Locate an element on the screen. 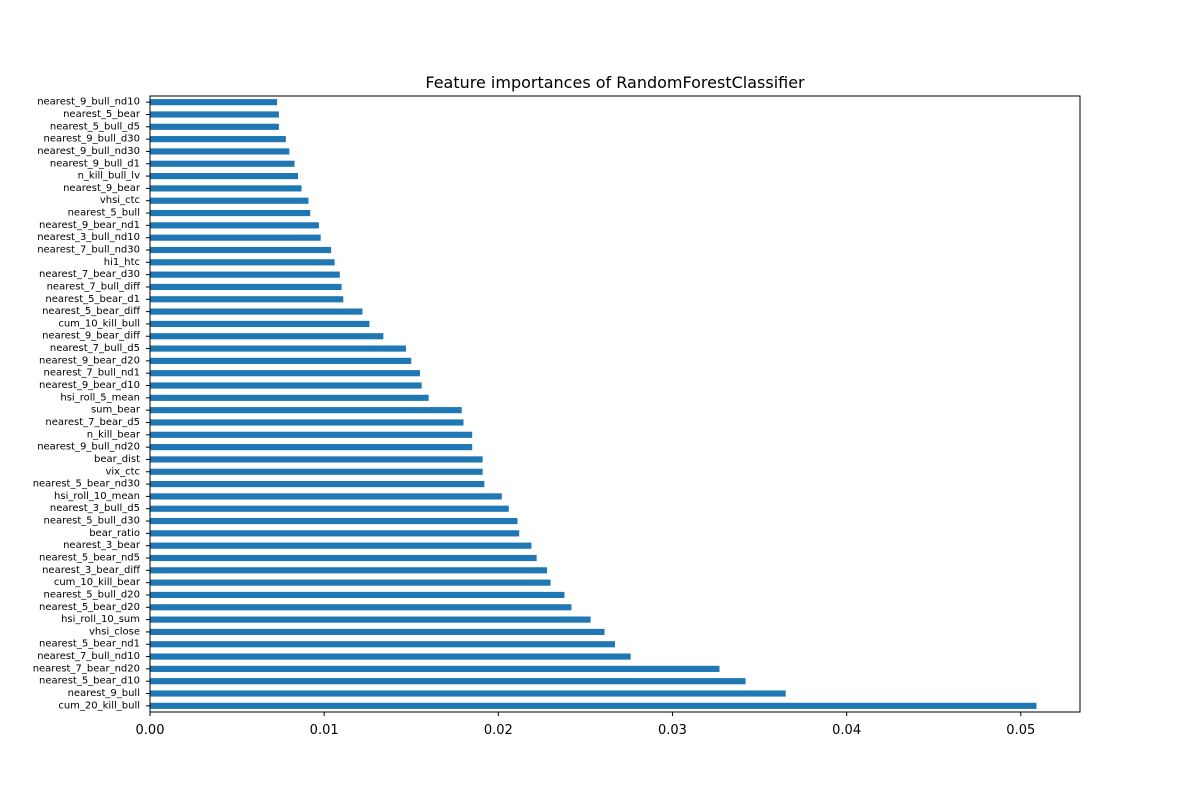 This screenshot has width=1200, height=800. bar-hi1_htc is located at coordinates (242, 262).